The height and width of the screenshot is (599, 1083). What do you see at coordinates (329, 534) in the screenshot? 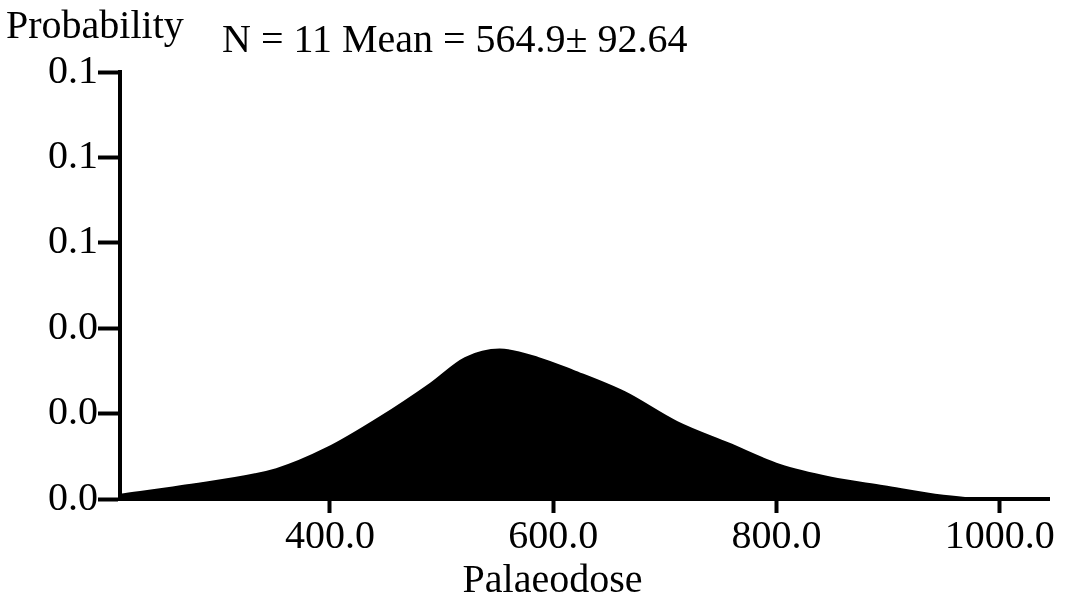
I see `x-tick-label: 400.0` at bounding box center [329, 534].